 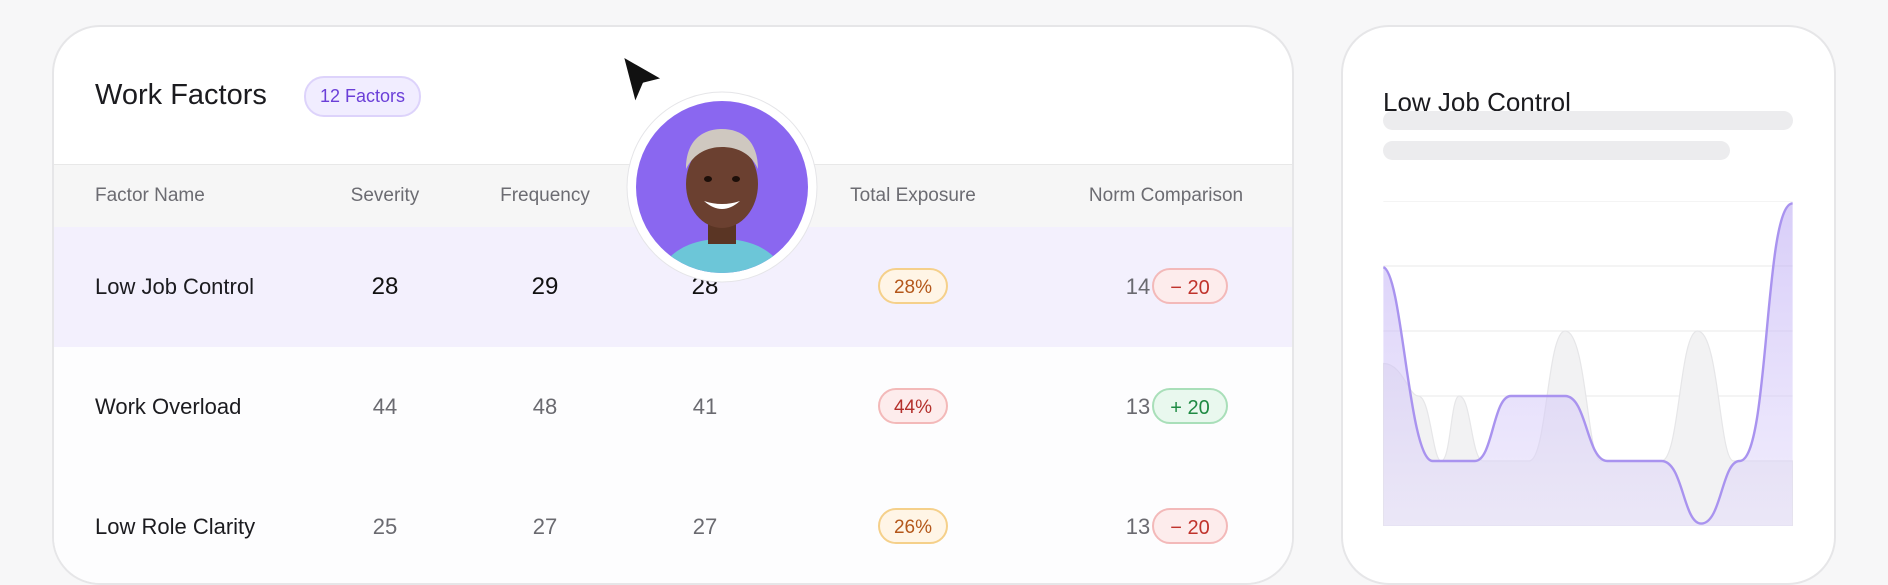 What do you see at coordinates (385, 406) in the screenshot?
I see `score-cell: 44` at bounding box center [385, 406].